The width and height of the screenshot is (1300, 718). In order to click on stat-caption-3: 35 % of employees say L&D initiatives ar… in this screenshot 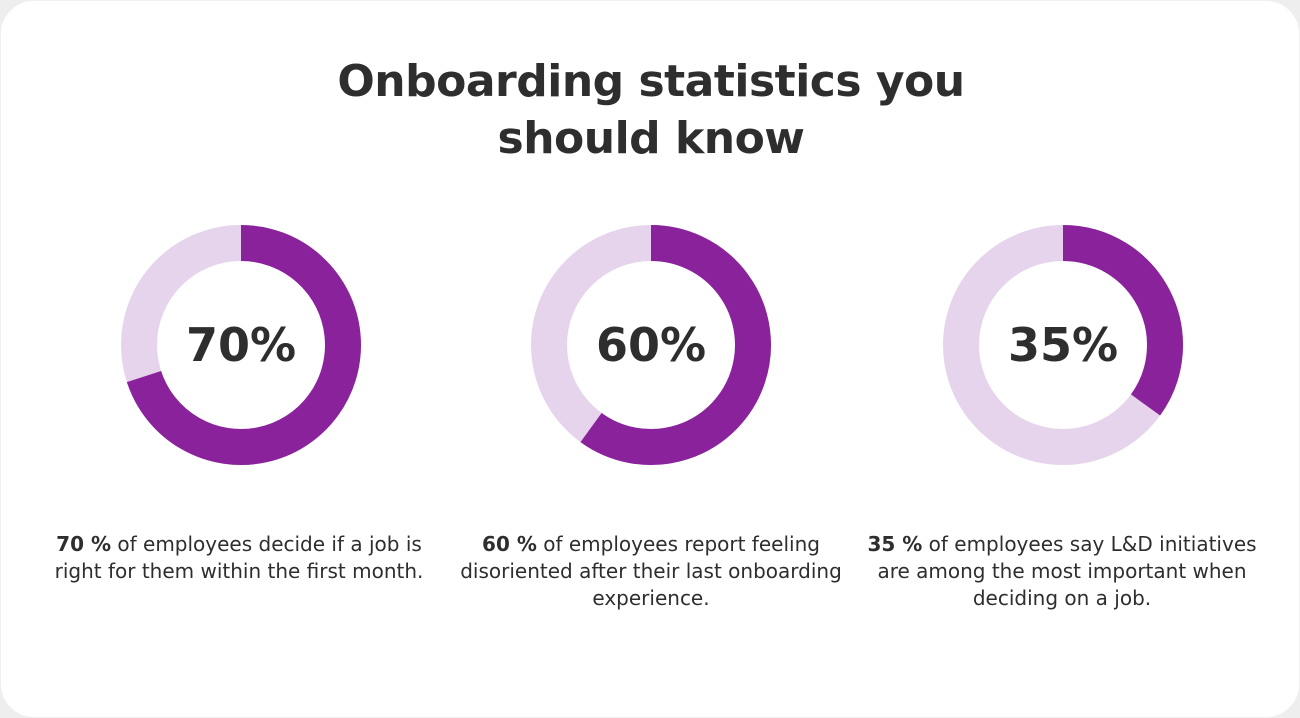, I will do `click(1062, 571)`.